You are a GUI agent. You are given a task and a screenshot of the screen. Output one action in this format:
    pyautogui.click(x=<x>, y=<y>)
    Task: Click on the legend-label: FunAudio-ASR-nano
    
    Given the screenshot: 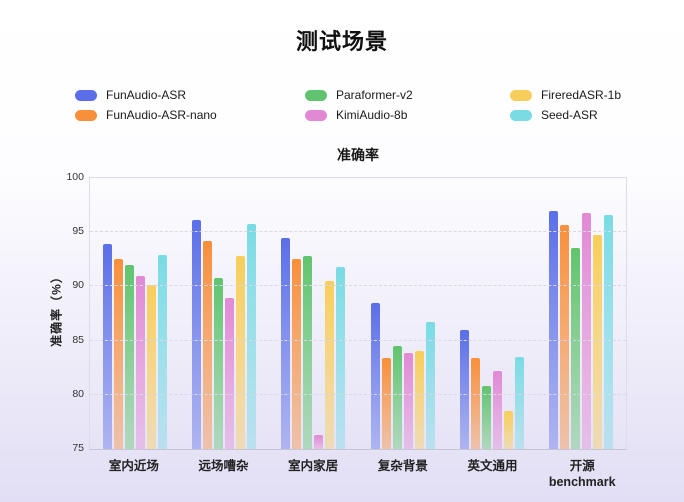 What is the action you would take?
    pyautogui.click(x=161, y=115)
    